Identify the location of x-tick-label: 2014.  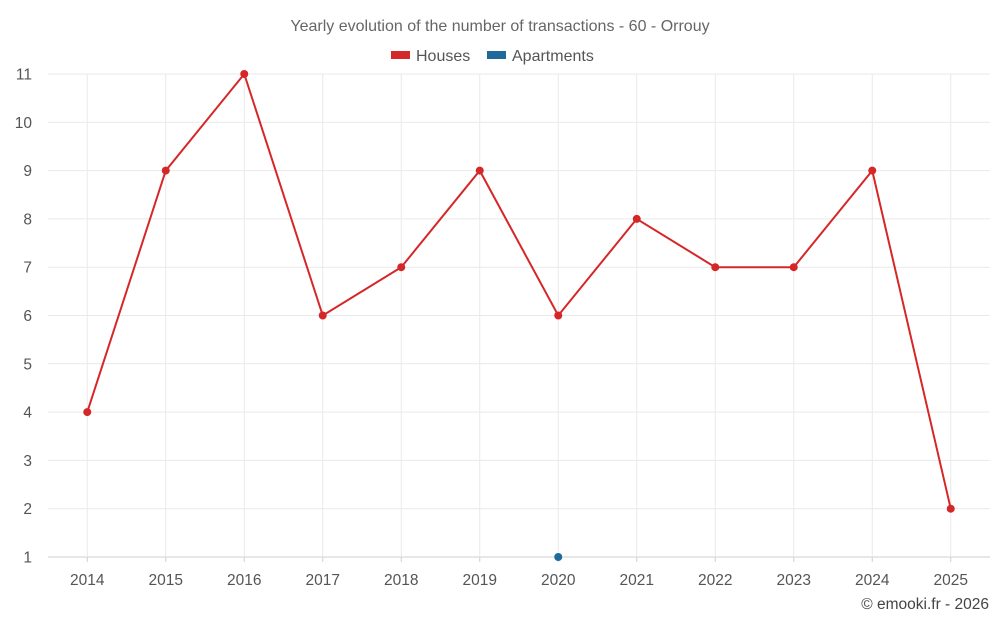
(87, 580).